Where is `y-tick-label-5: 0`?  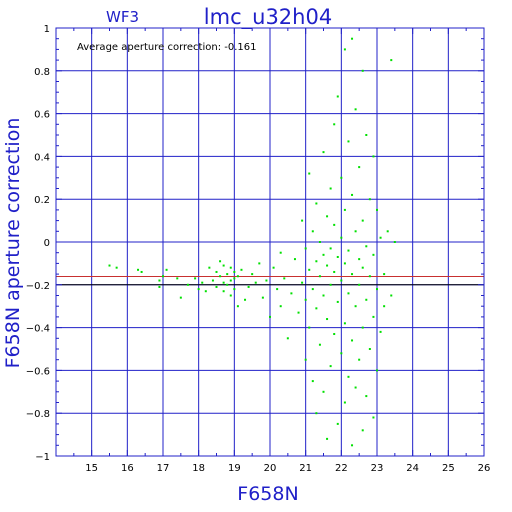
y-tick-label-5: 0 is located at coordinates (47, 243).